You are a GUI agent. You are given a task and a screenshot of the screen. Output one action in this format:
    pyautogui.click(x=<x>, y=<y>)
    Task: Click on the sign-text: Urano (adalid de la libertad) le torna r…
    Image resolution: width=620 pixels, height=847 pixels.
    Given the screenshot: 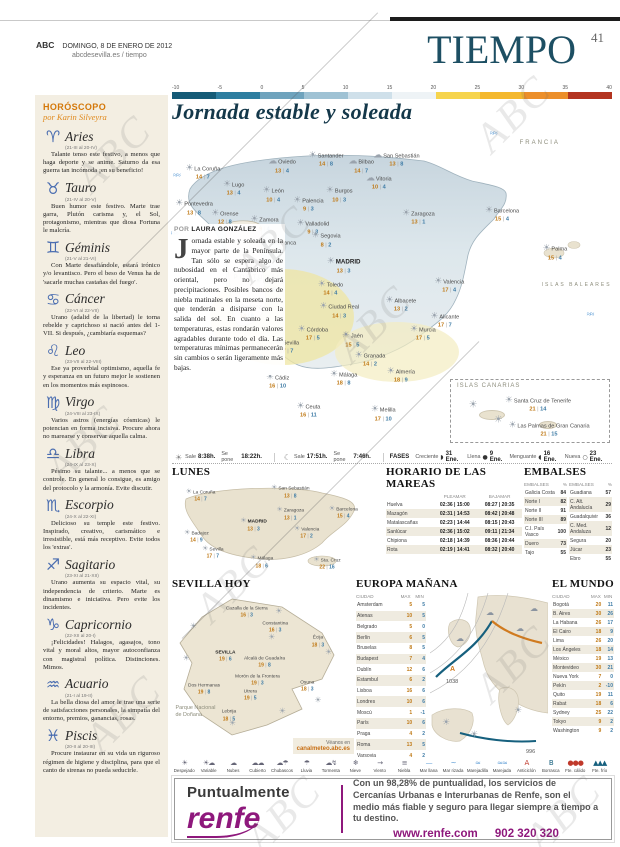 What is the action you would take?
    pyautogui.click(x=101, y=325)
    